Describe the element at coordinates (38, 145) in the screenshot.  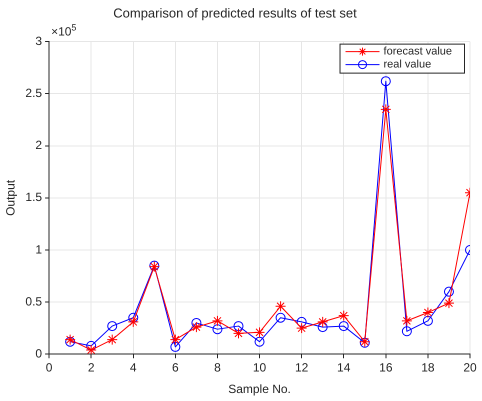
I see `y-tick-label: 2` at that location.